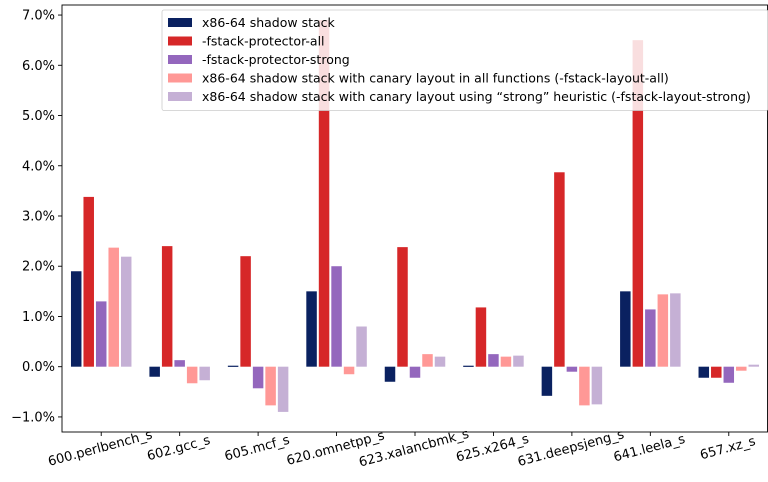  What do you see at coordinates (38, 317) in the screenshot?
I see `y-tick-label: 1.0%` at bounding box center [38, 317].